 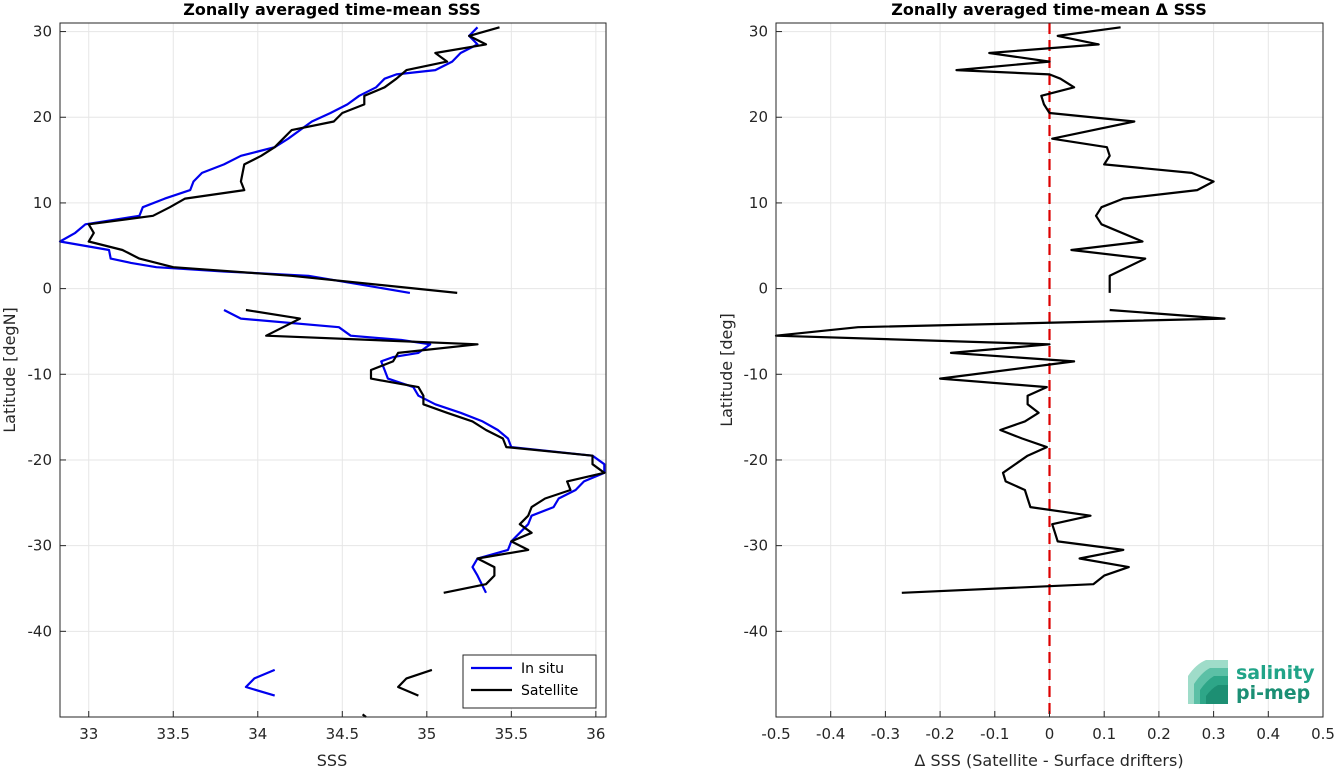 What do you see at coordinates (332, 760) in the screenshot?
I see `left-x-axis-label: SSS` at bounding box center [332, 760].